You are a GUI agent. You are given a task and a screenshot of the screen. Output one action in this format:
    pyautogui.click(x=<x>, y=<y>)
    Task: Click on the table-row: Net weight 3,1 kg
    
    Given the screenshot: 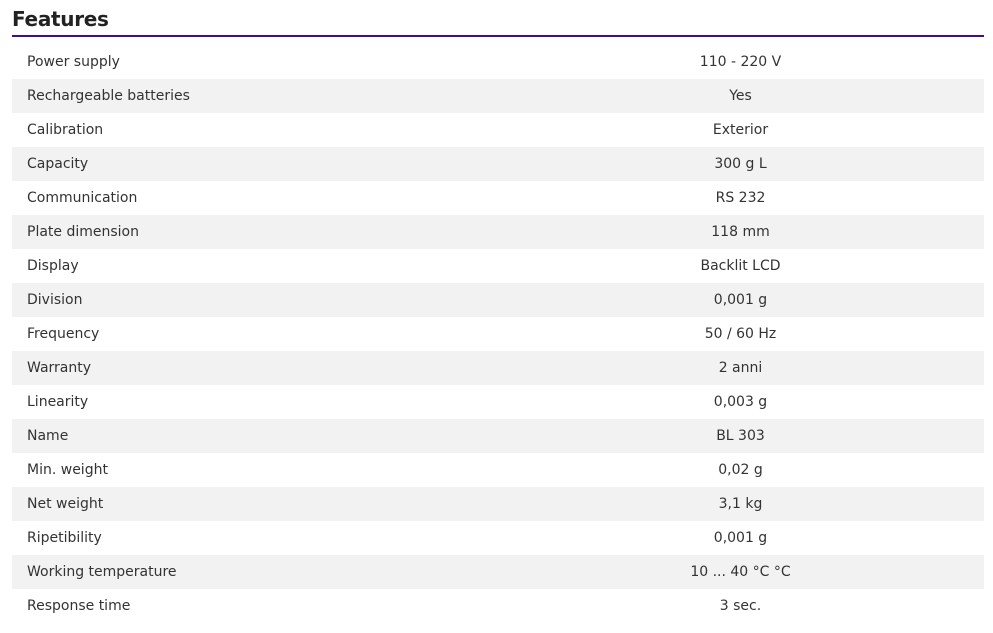 What is the action you would take?
    pyautogui.click(x=498, y=504)
    